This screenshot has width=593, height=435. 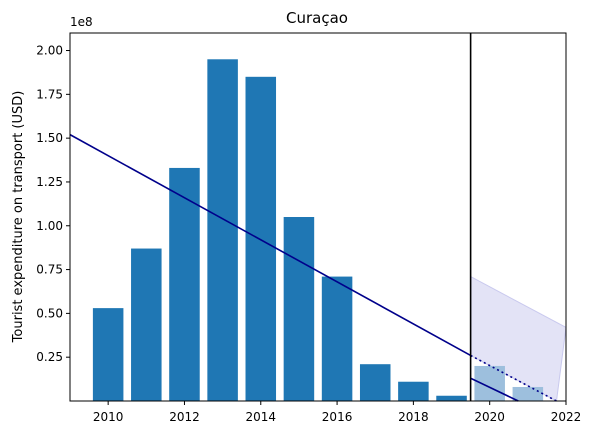 I want to click on bar-2017, so click(x=375, y=382).